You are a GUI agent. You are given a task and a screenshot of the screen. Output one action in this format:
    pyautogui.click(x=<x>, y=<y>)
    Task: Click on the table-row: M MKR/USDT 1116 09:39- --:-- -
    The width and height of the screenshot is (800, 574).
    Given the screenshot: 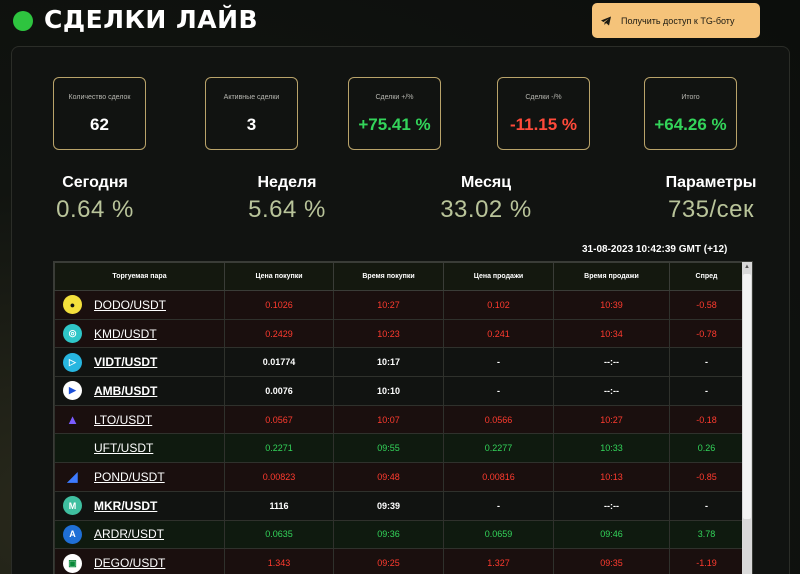 What is the action you would take?
    pyautogui.click(x=399, y=505)
    